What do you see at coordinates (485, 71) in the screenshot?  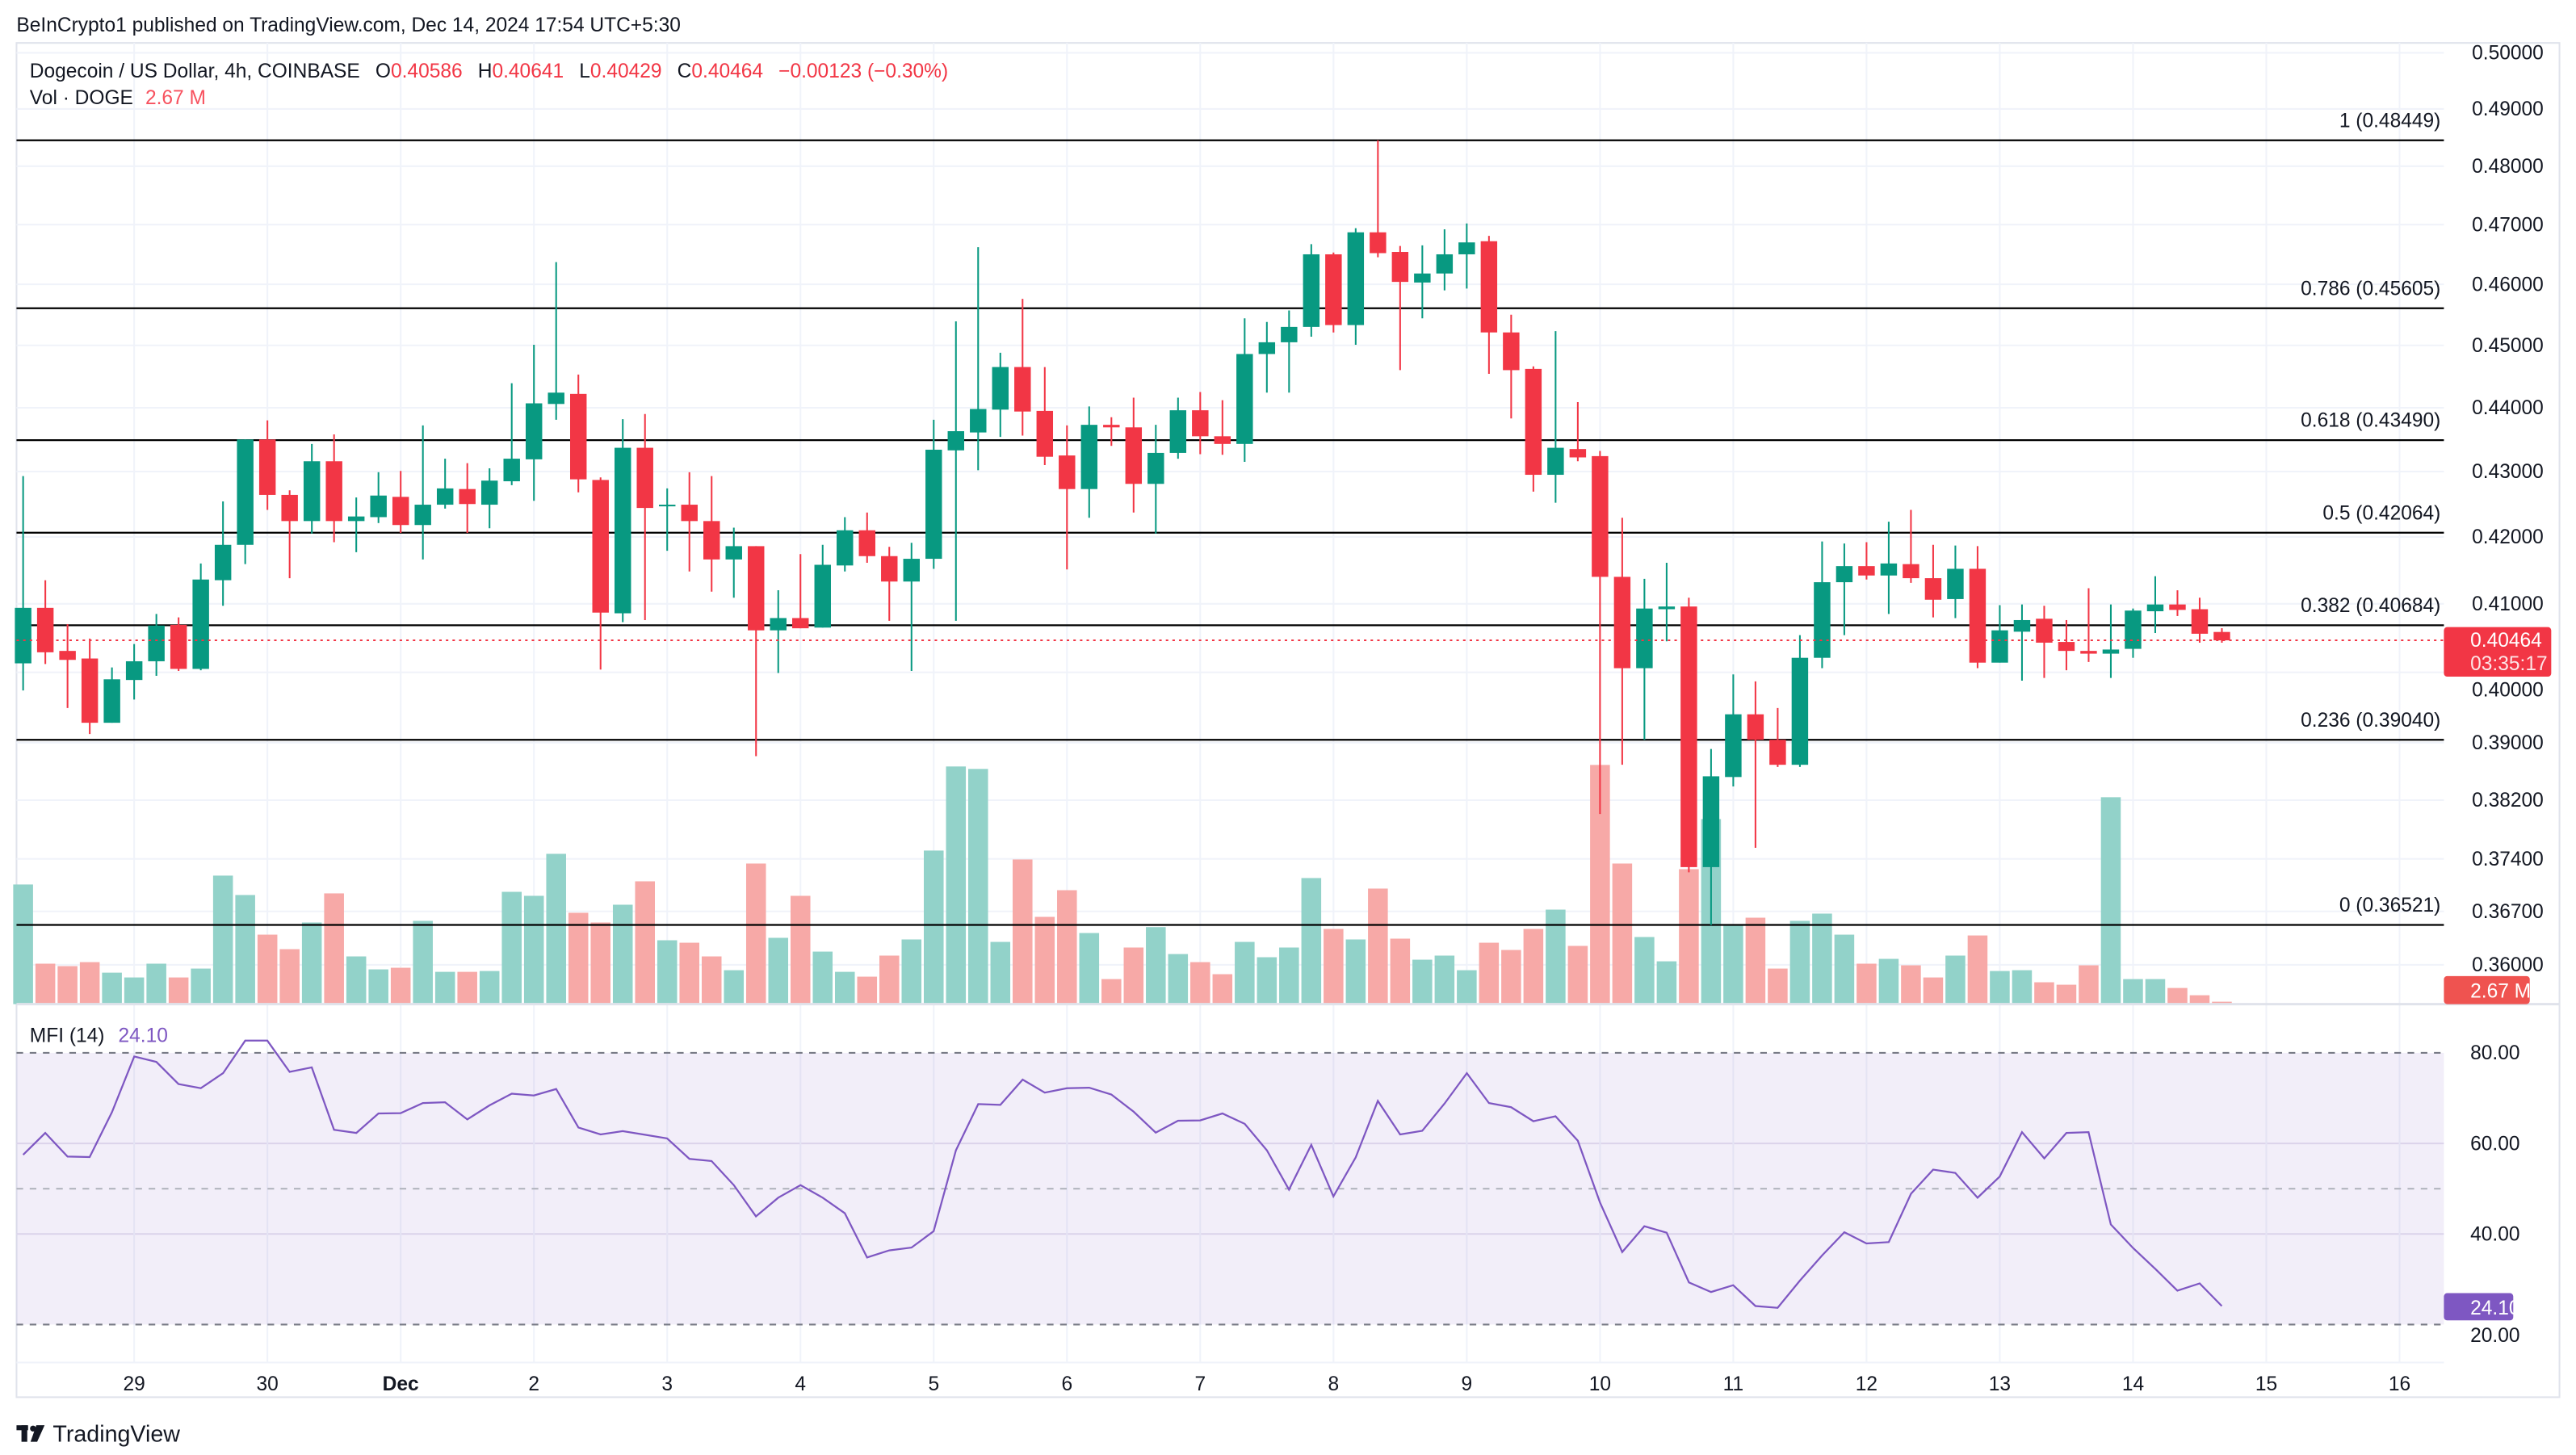 I see `legend-h-label: H` at bounding box center [485, 71].